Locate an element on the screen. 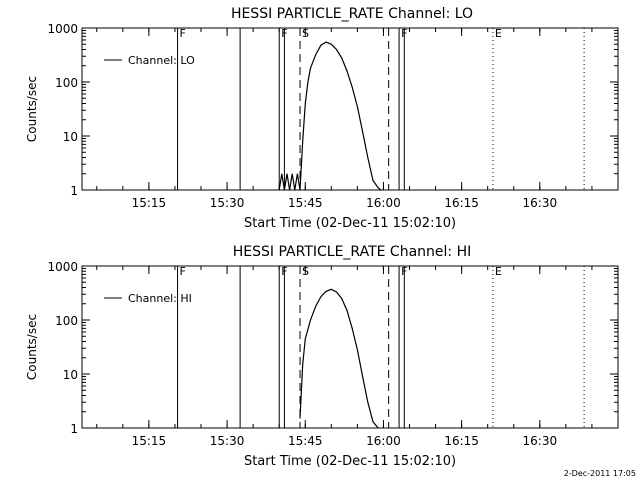 This screenshot has height=480, width=640. legend: Channel: LO is located at coordinates (149, 60).